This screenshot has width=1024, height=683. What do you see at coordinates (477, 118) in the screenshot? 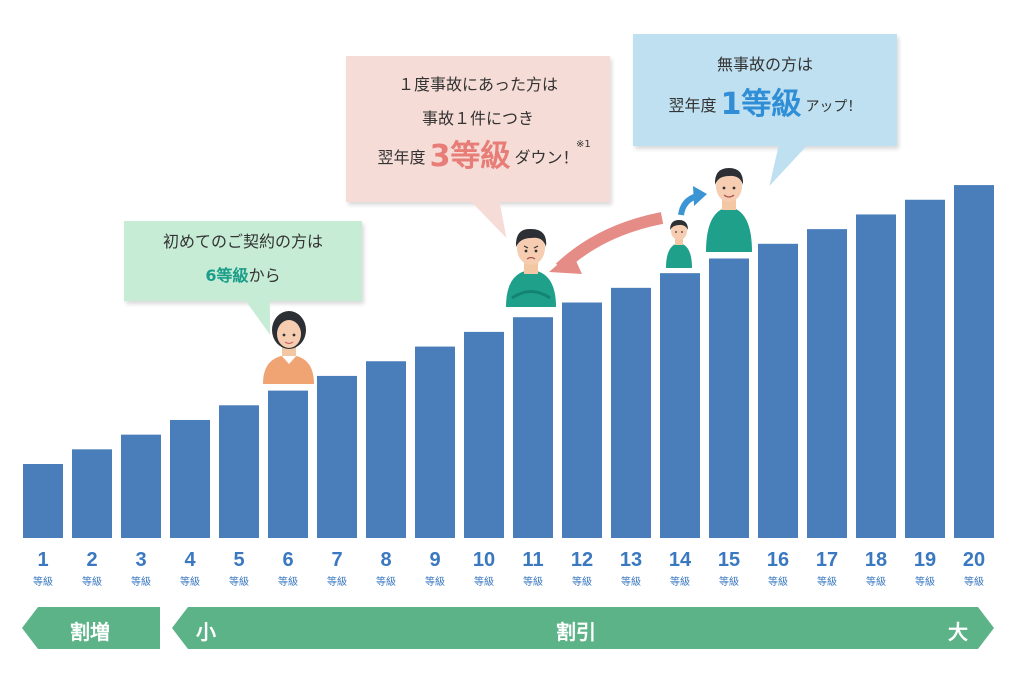
I see `accident-line2: 事故１件につき` at bounding box center [477, 118].